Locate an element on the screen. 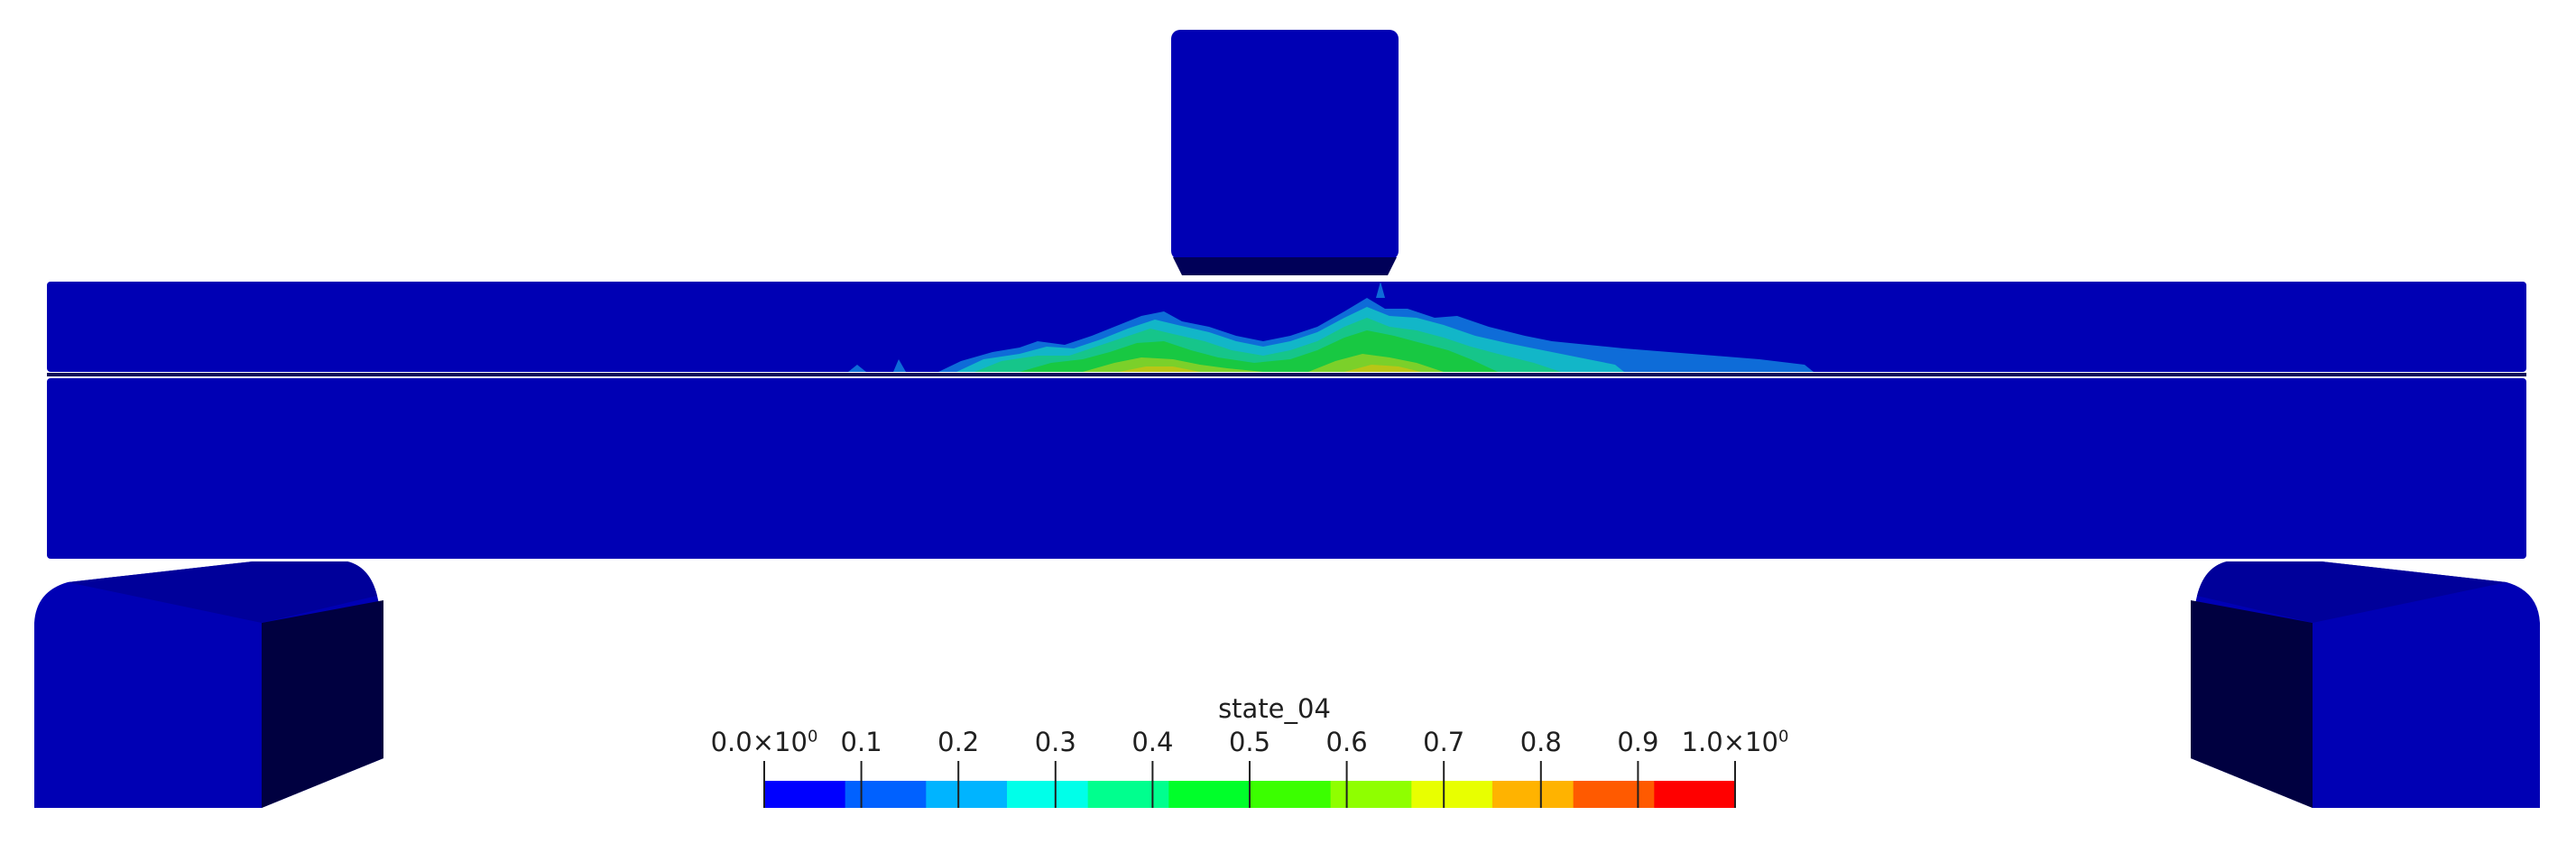 Image resolution: width=2576 pixels, height=844 pixels. legend-title: state_04 is located at coordinates (1274, 708).